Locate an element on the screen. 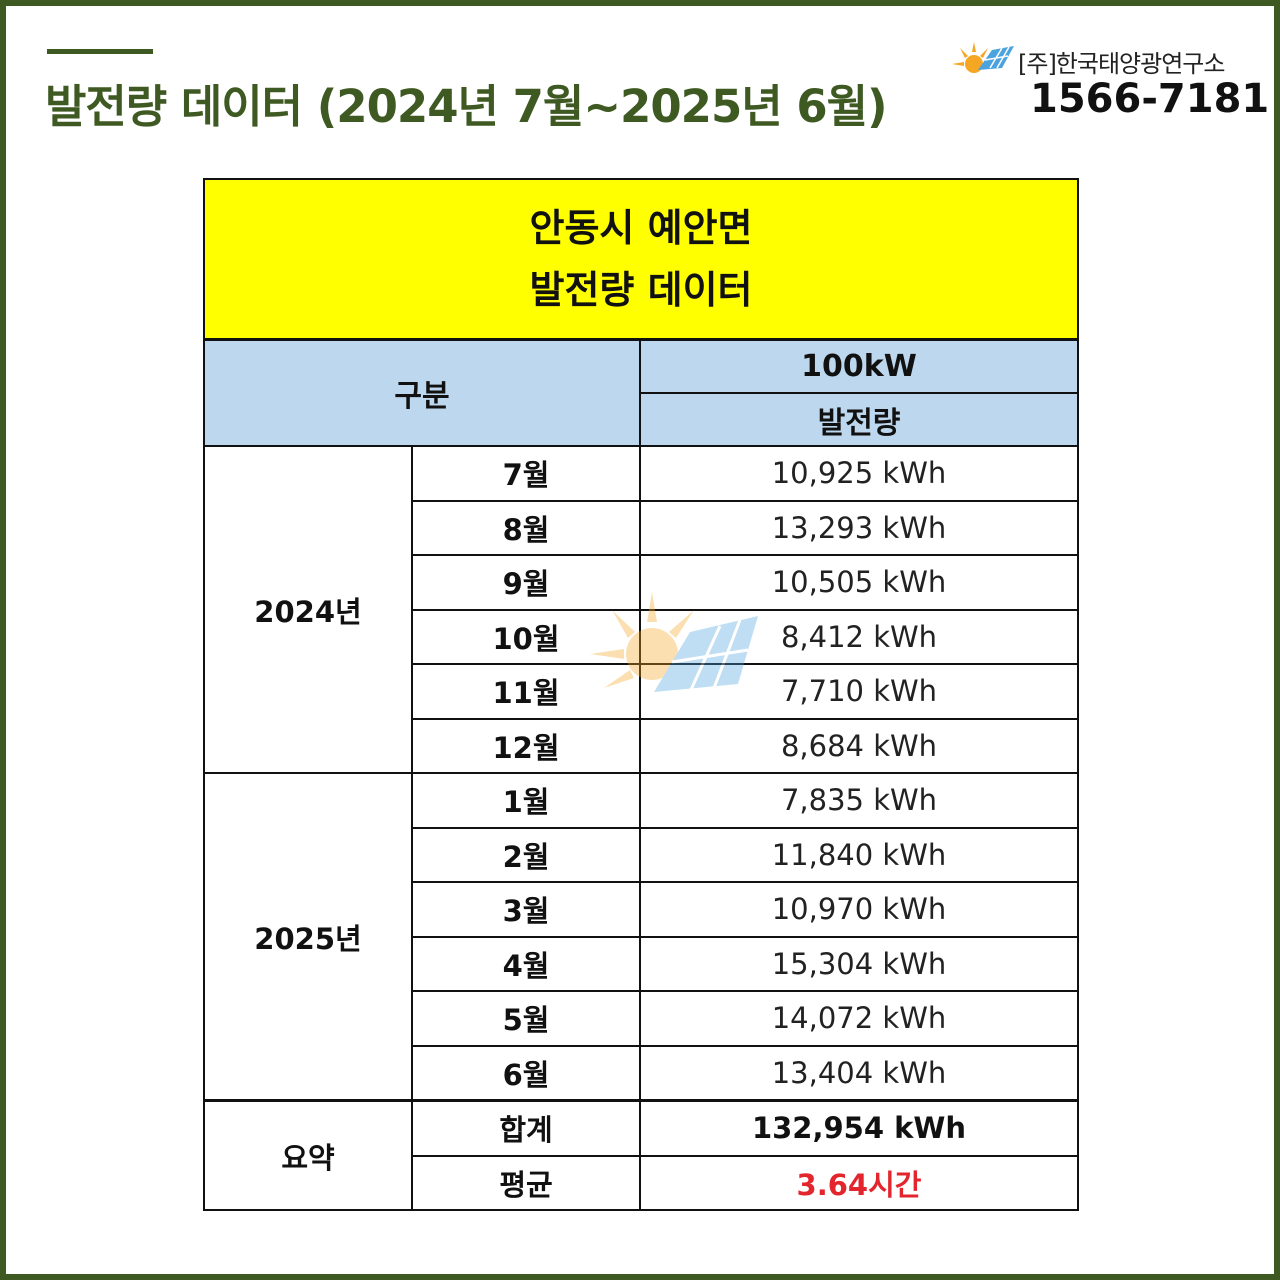  generation-value: 8,412 kWh is located at coordinates (859, 636).